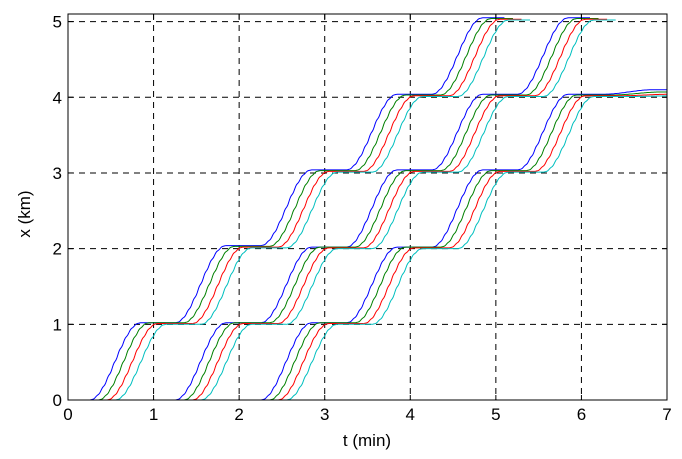 Image resolution: width=682 pixels, height=459 pixels. What do you see at coordinates (57, 324) in the screenshot?
I see `y-tick-label: 1` at bounding box center [57, 324].